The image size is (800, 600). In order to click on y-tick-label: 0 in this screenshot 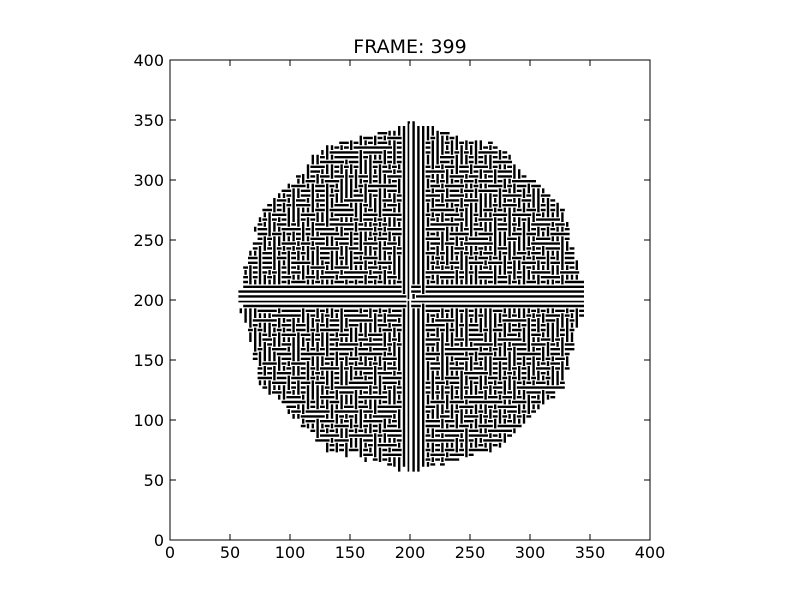, I will do `click(159, 540)`.